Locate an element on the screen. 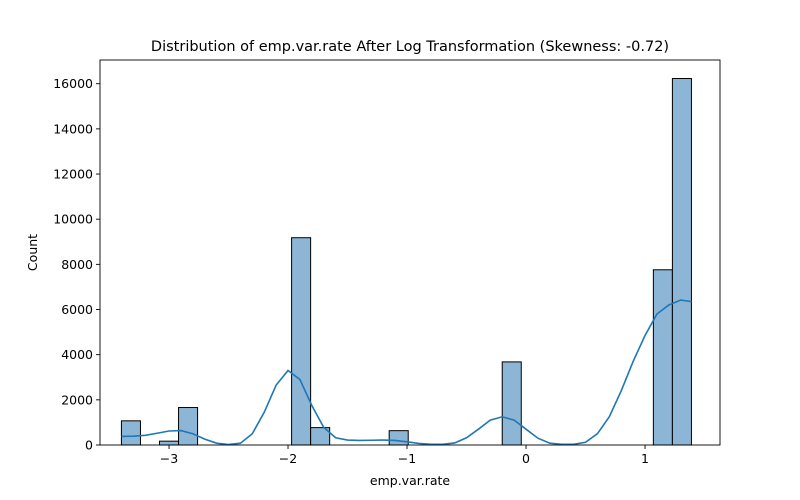  x-tick-label: 1 is located at coordinates (645, 458).